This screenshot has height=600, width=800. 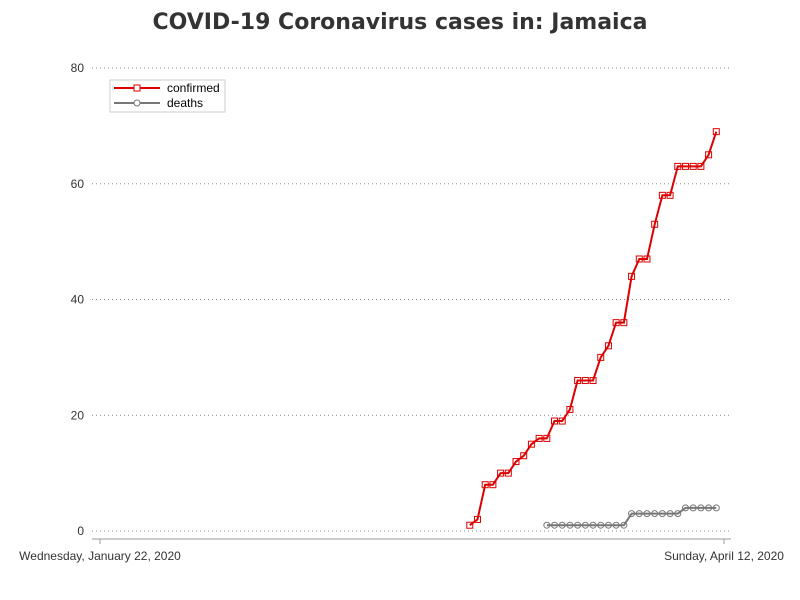 I want to click on legend-marker-deaths, so click(x=137, y=103).